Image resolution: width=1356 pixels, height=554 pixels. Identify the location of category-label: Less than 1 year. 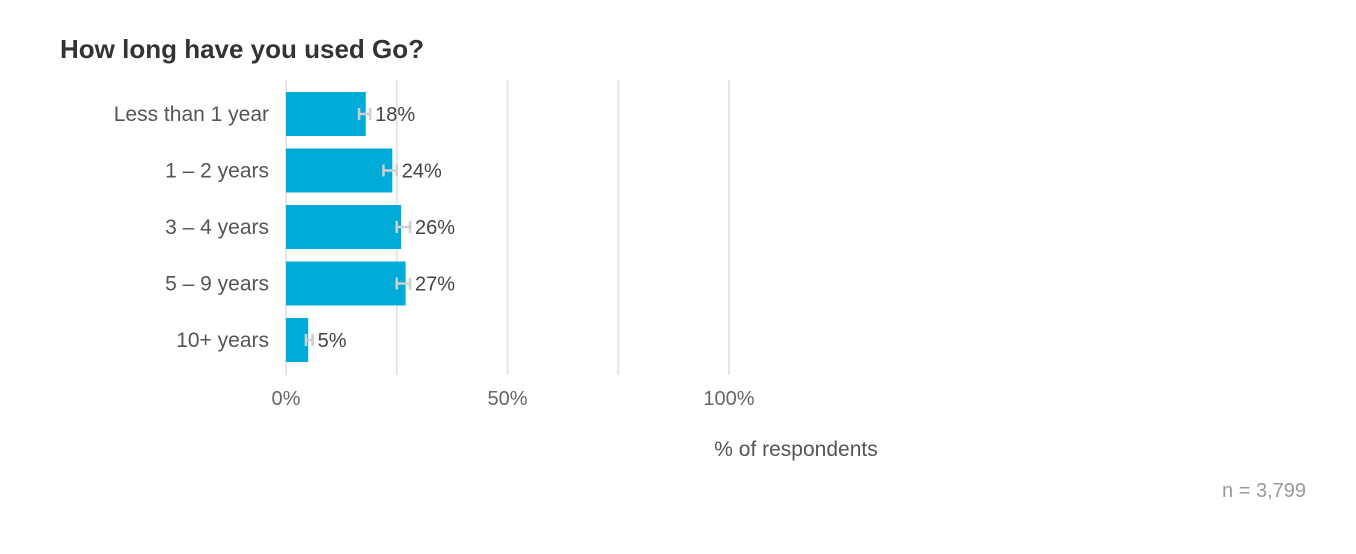
(191, 114).